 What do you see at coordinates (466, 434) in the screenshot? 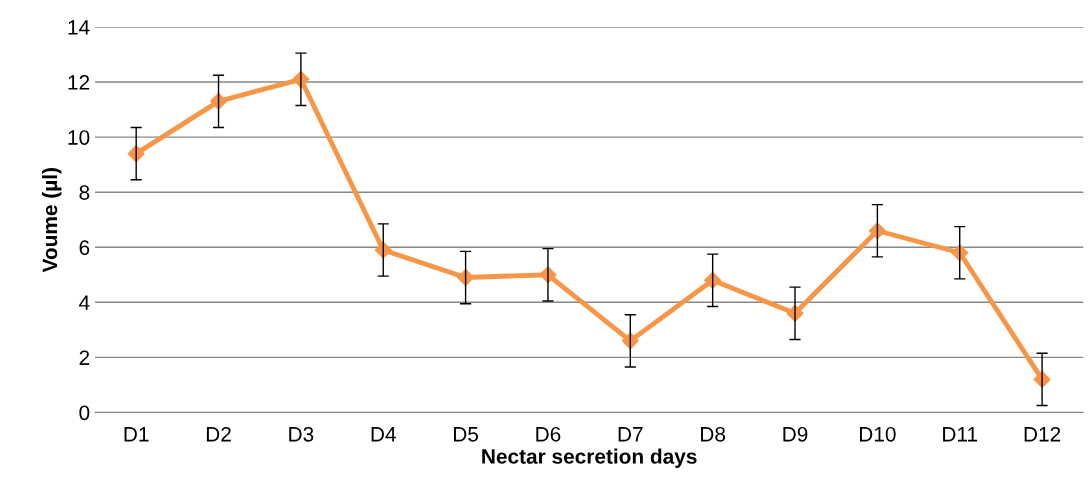
I see `x-tick-label: D5` at bounding box center [466, 434].